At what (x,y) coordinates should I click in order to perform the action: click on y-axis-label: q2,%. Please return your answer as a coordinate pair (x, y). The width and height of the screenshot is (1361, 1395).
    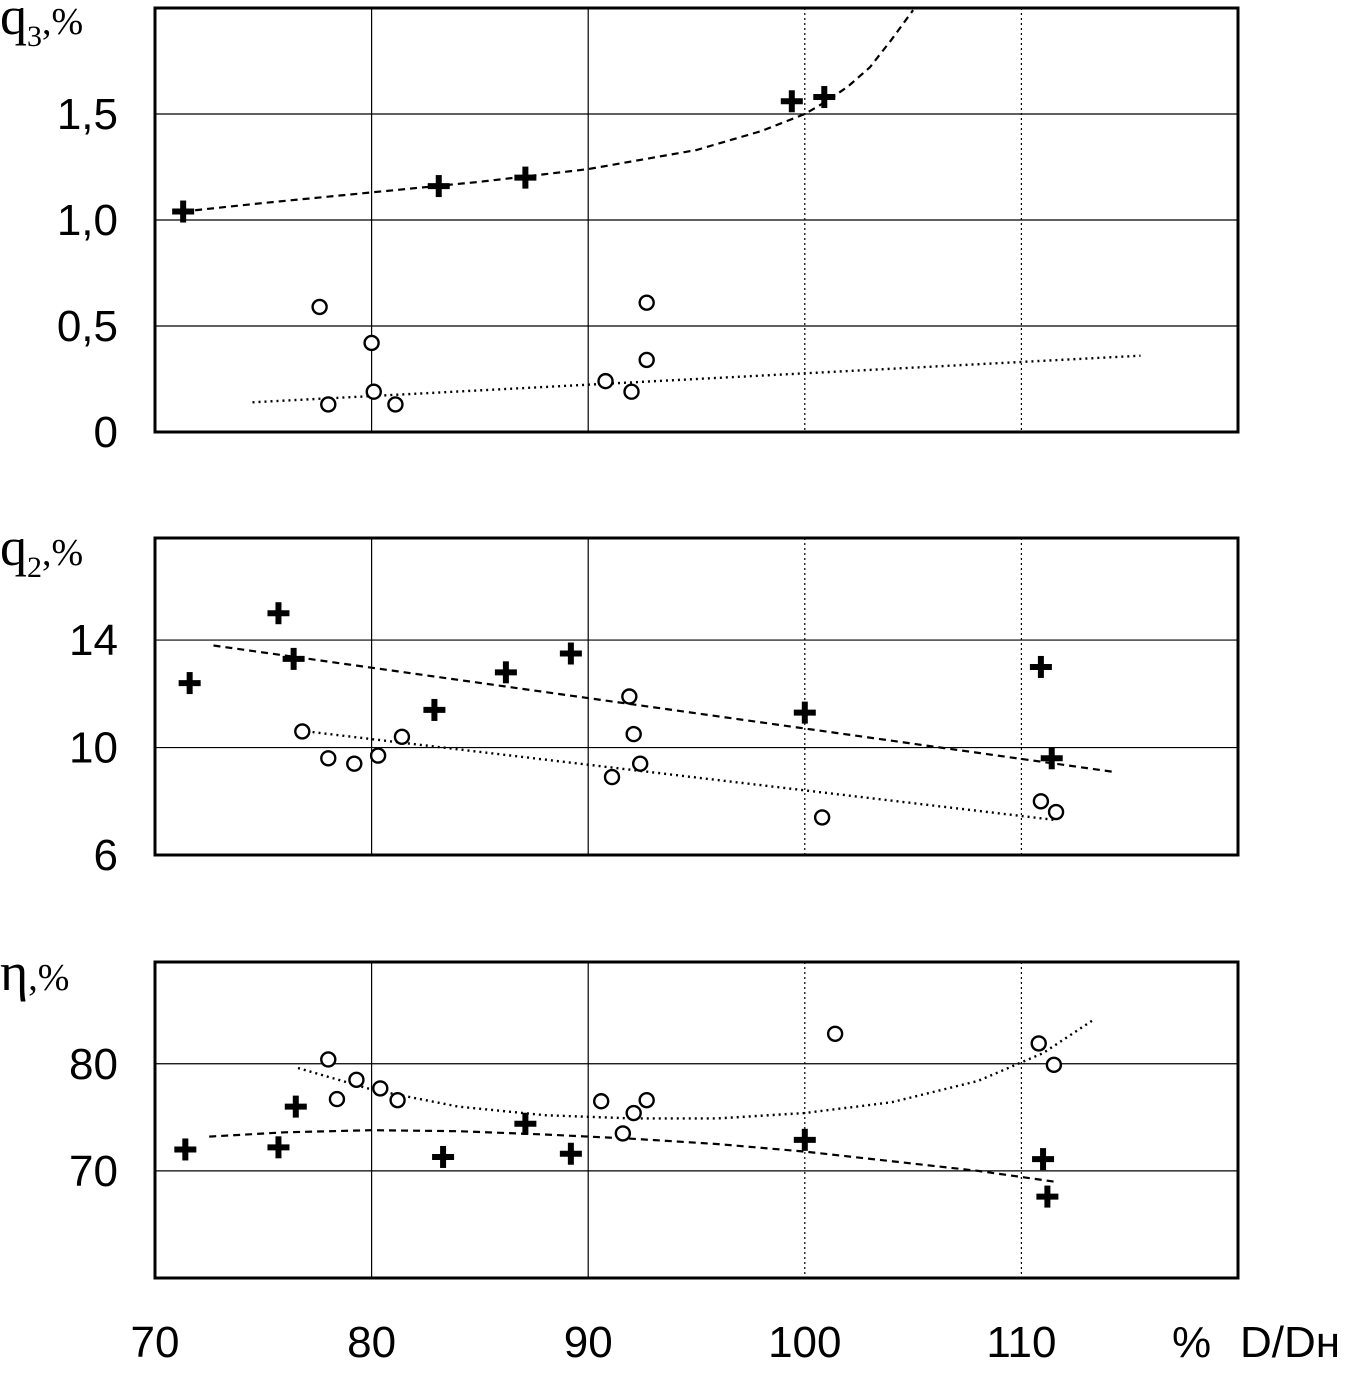
    Looking at the image, I should click on (41, 550).